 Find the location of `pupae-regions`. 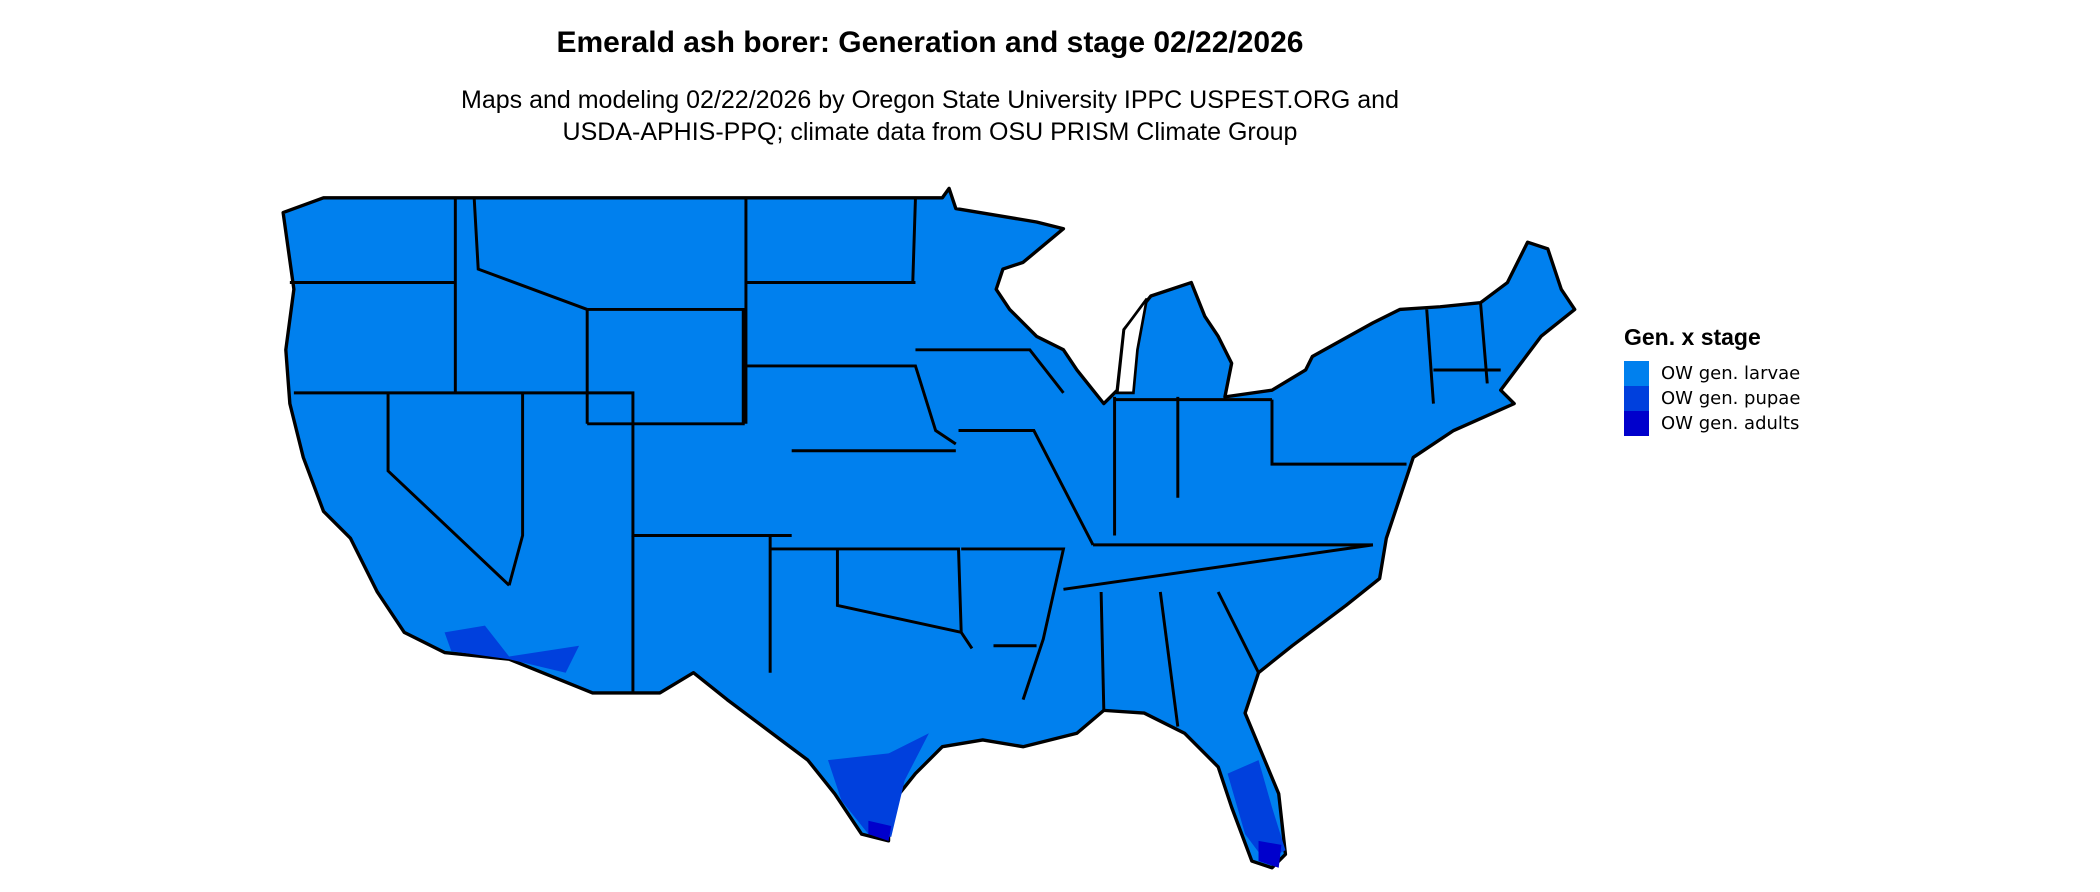

pupae-regions is located at coordinates (865, 743).